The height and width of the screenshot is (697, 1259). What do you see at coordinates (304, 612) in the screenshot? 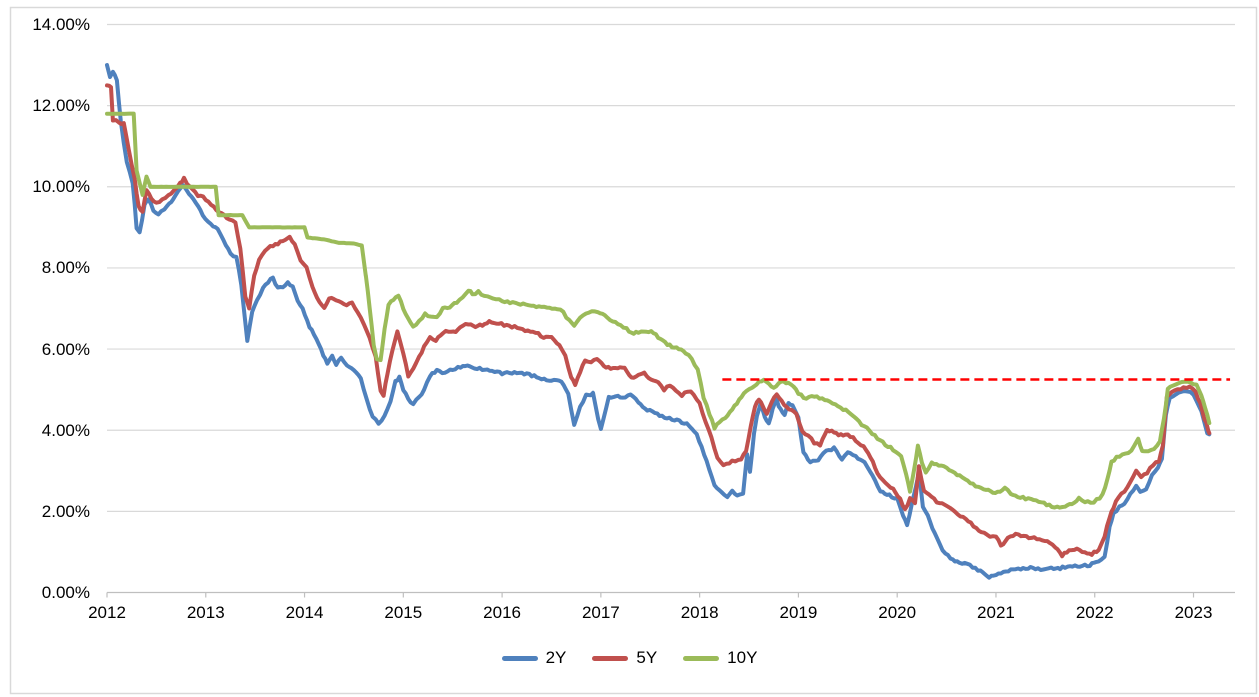
I see `x-axis-tick-label: 2014` at bounding box center [304, 612].